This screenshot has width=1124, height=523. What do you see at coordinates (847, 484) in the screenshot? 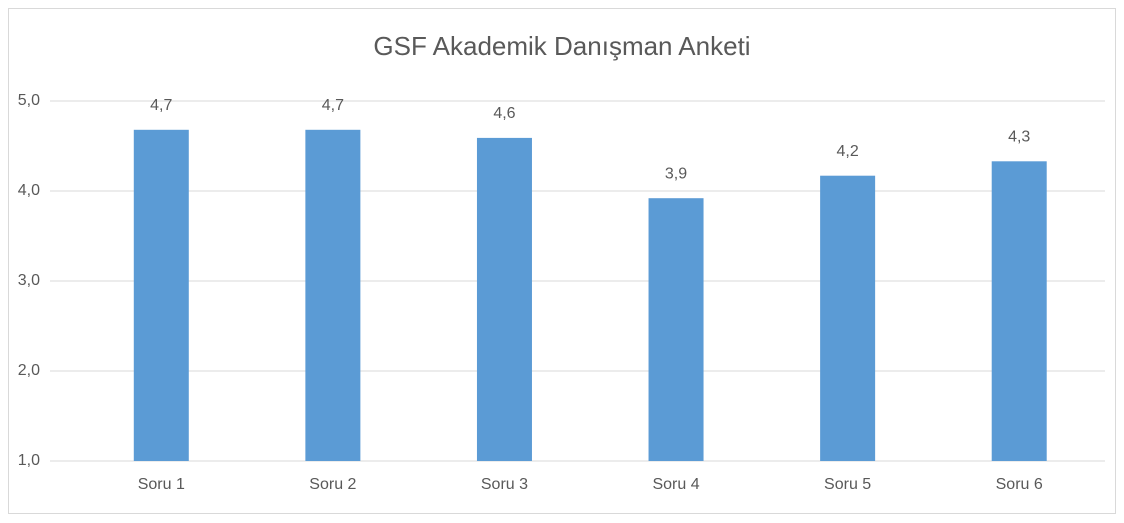
I see `x-tick-label: Soru 5` at bounding box center [847, 484].